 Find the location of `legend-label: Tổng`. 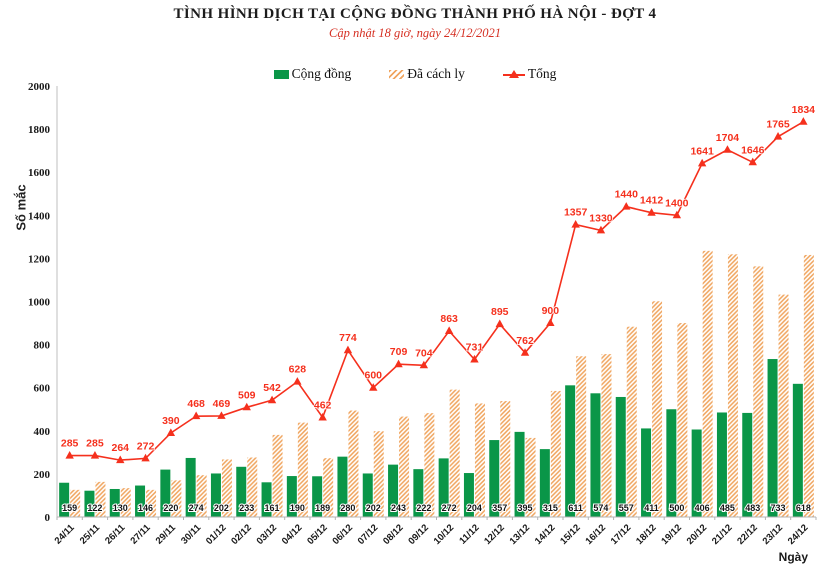

legend-label: Tổng is located at coordinates (542, 73).